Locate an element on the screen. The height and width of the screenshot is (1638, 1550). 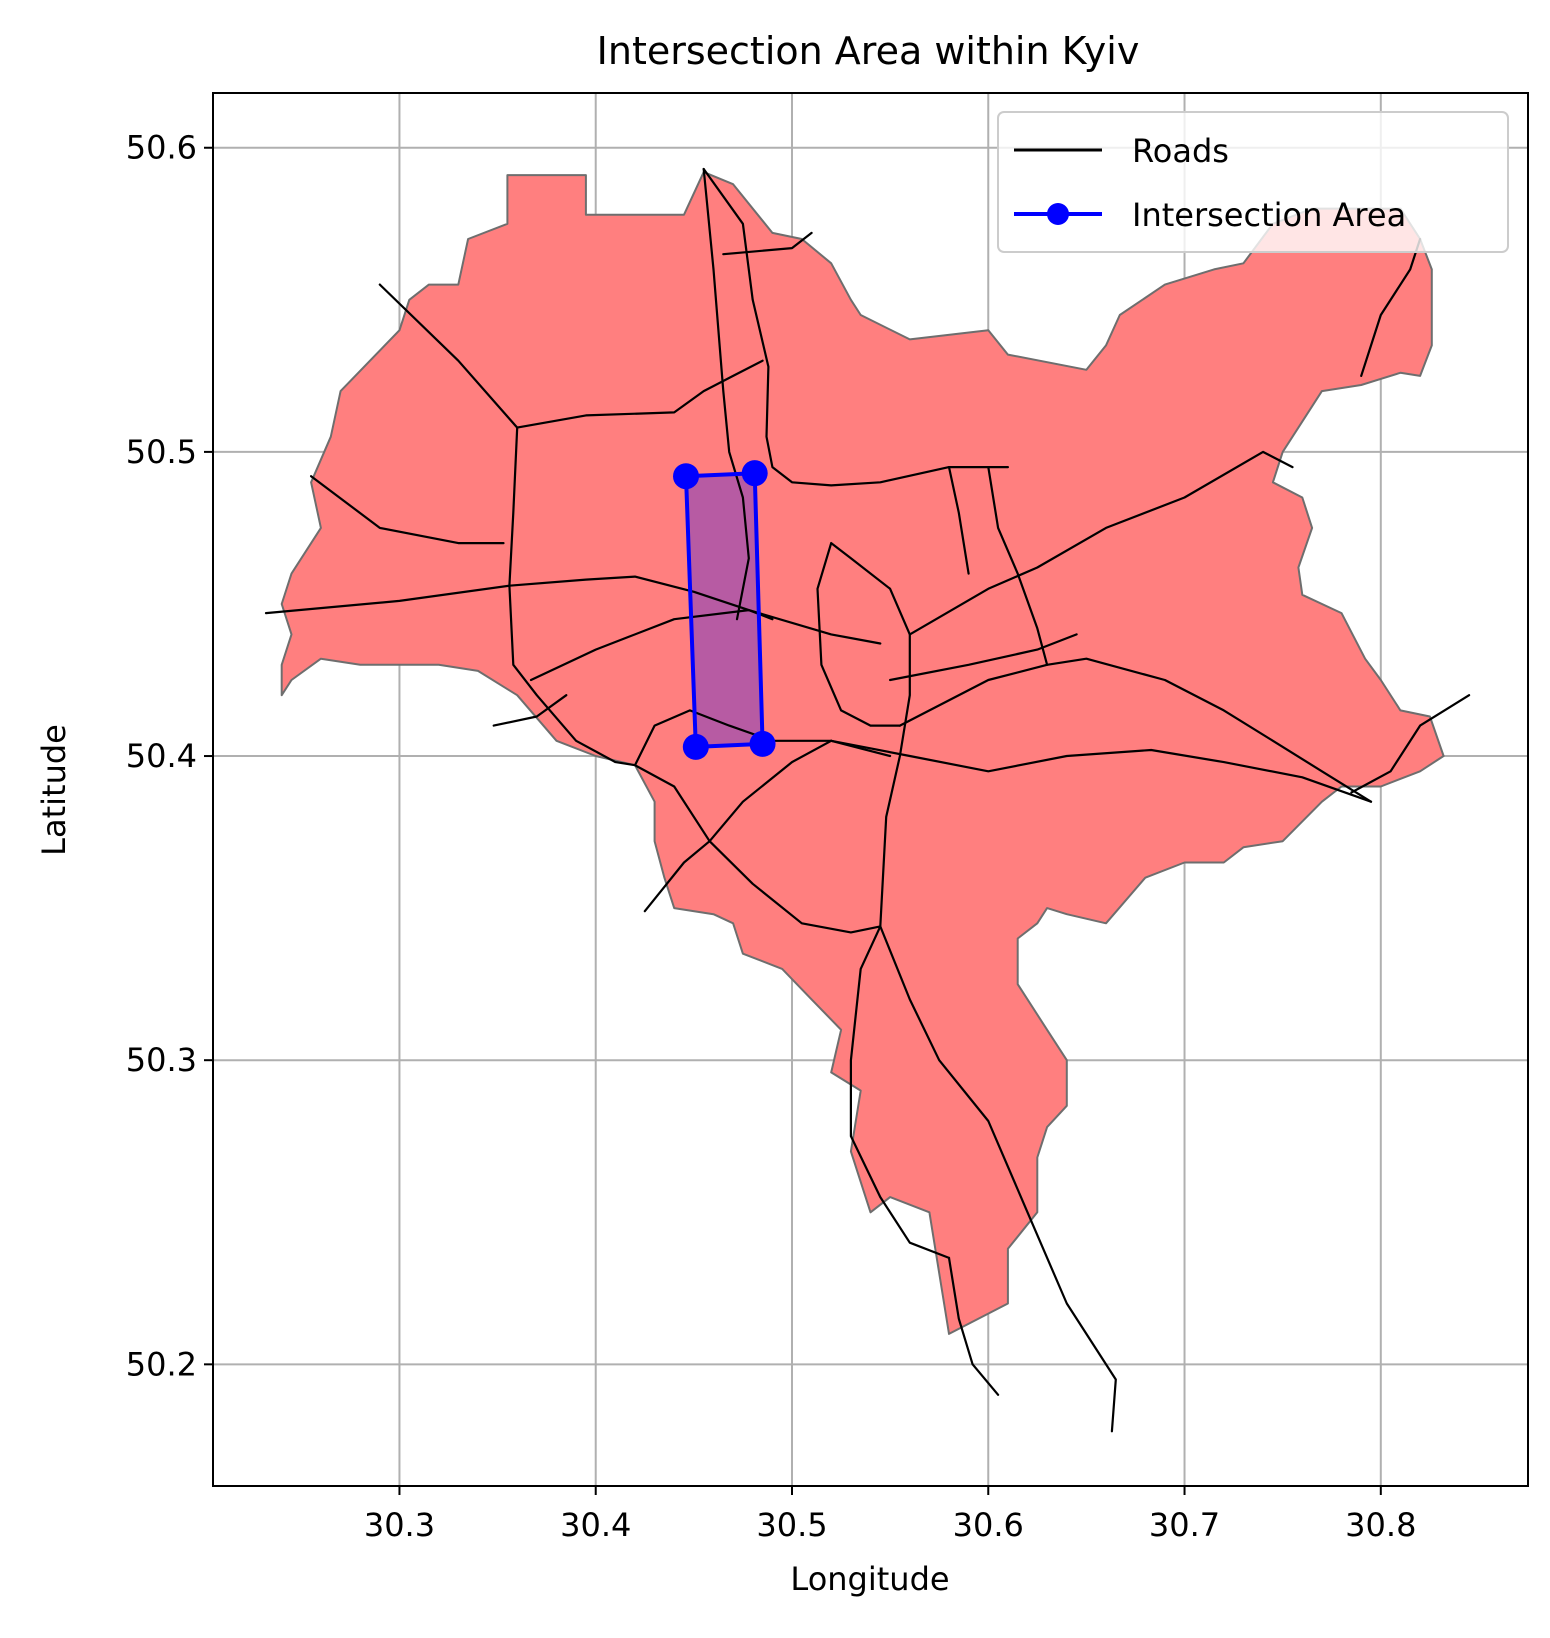
intersection-markers is located at coordinates (724, 610).